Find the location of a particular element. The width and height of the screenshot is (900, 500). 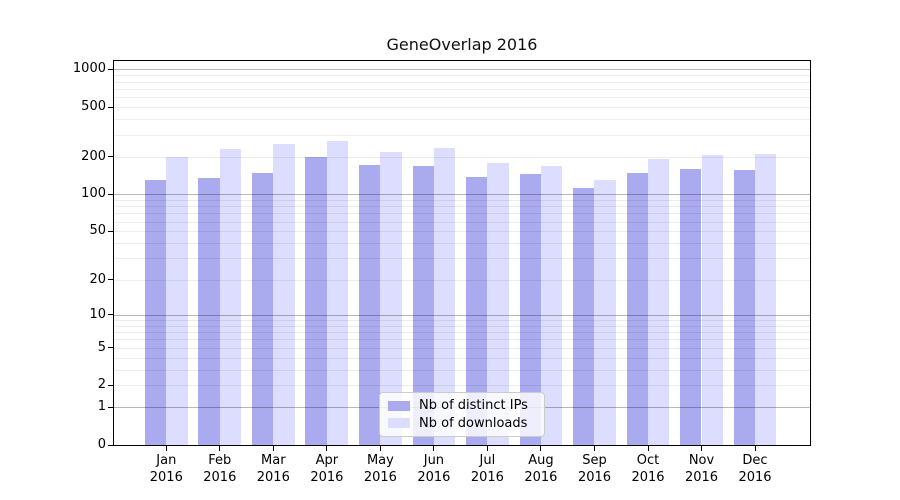

x-tick-month: Mar is located at coordinates (273, 460).